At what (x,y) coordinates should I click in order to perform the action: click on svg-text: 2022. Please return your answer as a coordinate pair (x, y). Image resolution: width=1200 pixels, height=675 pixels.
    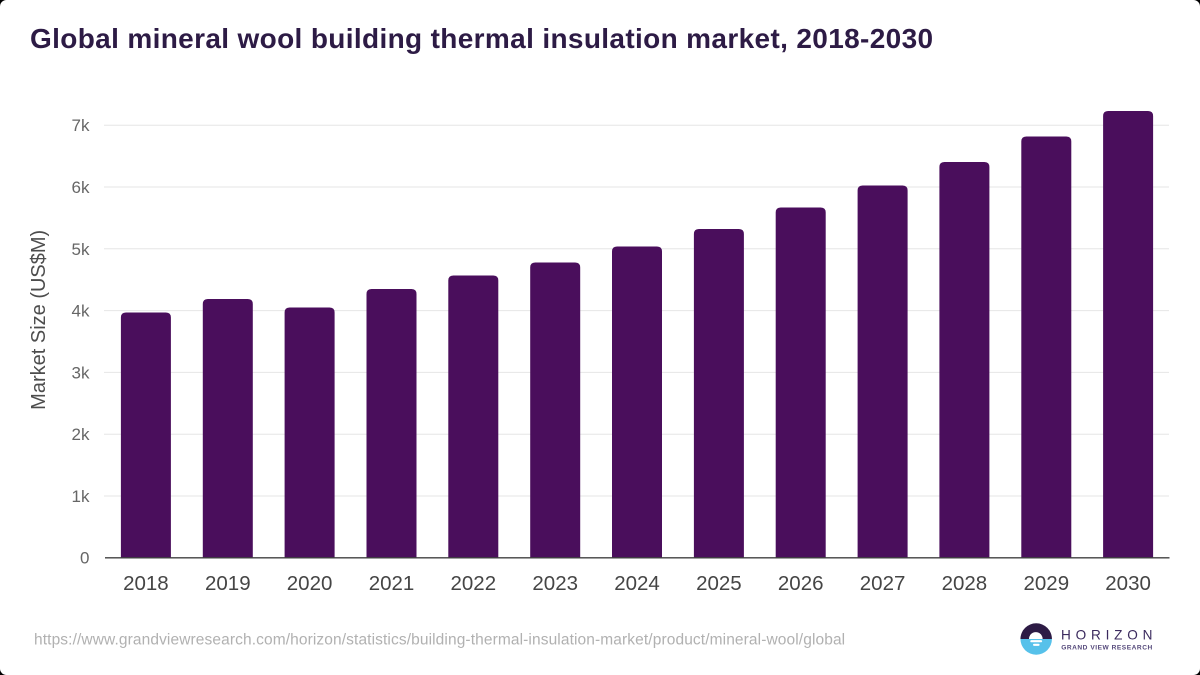
    Looking at the image, I should click on (473, 583).